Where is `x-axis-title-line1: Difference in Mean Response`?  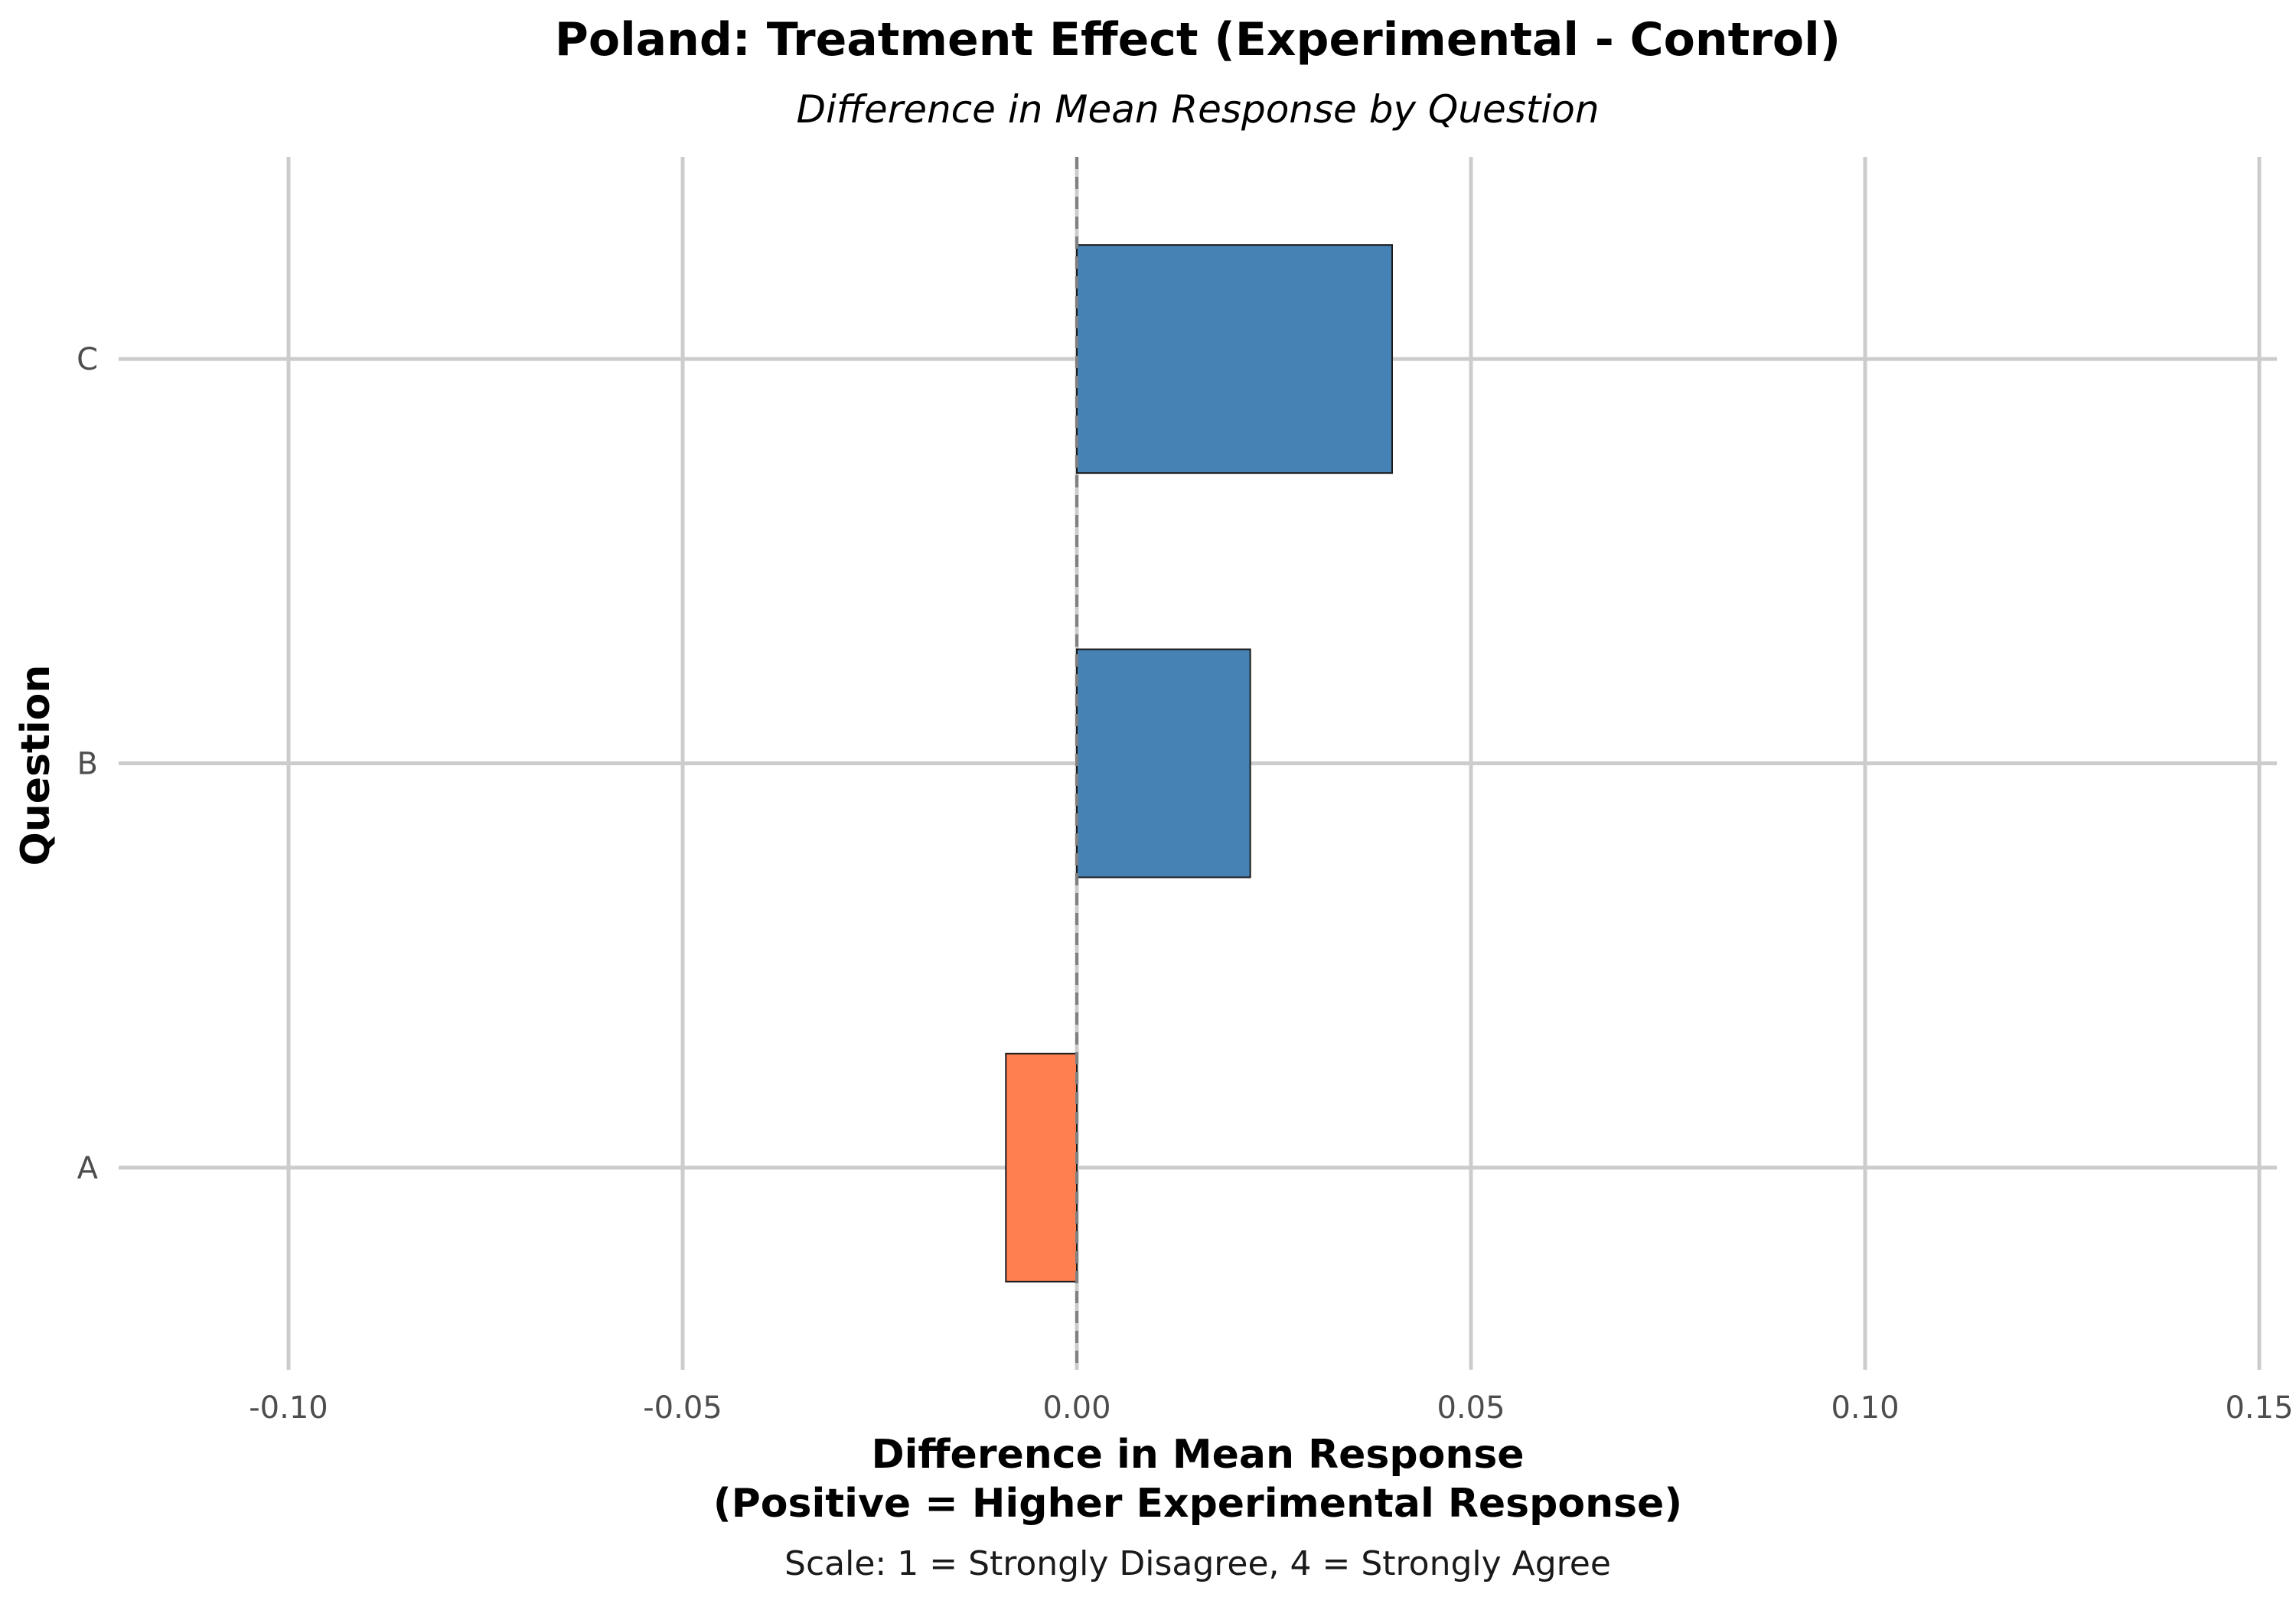 x-axis-title-line1: Difference in Mean Response is located at coordinates (1197, 1455).